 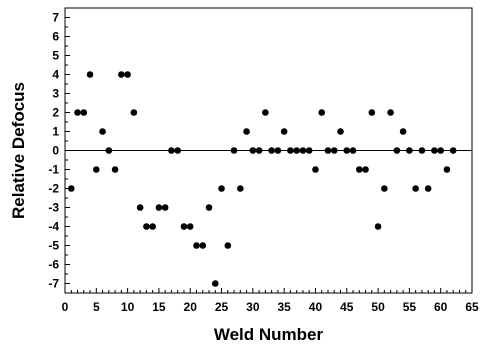 I want to click on x-tick-label: 60, so click(x=441, y=307).